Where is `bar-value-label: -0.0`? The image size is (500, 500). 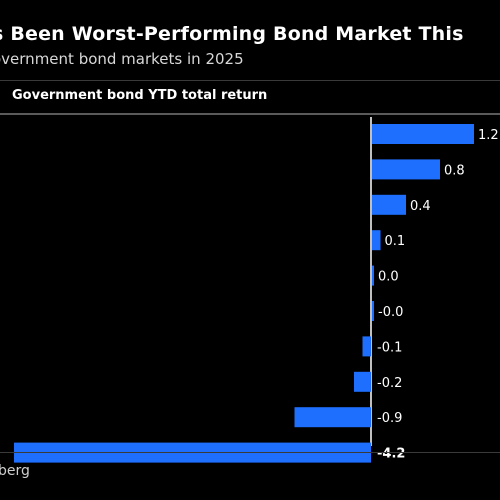 bar-value-label: -0.0 is located at coordinates (390, 312).